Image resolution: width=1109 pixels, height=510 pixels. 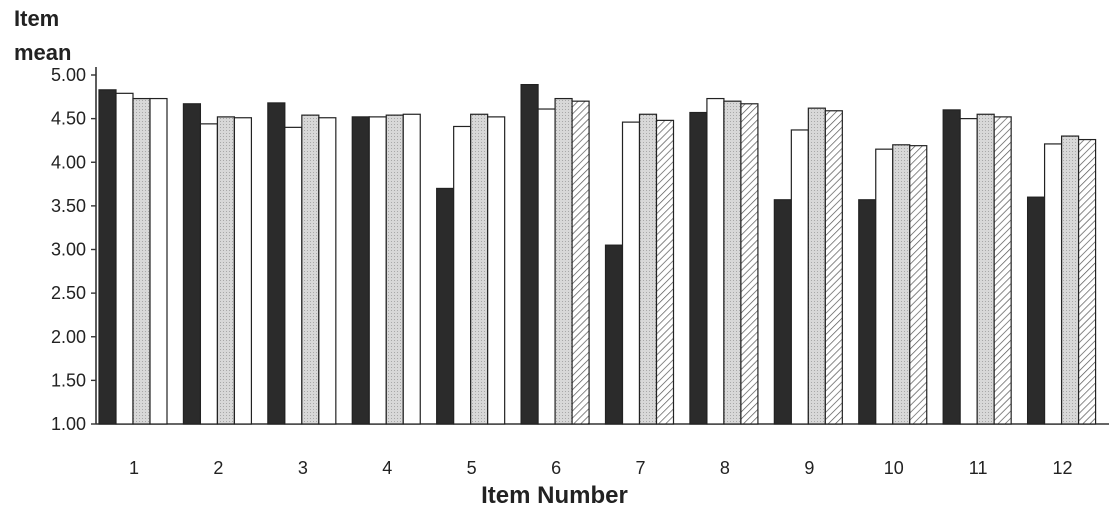 What do you see at coordinates (68, 424) in the screenshot?
I see `y-tick-label: 1.00` at bounding box center [68, 424].